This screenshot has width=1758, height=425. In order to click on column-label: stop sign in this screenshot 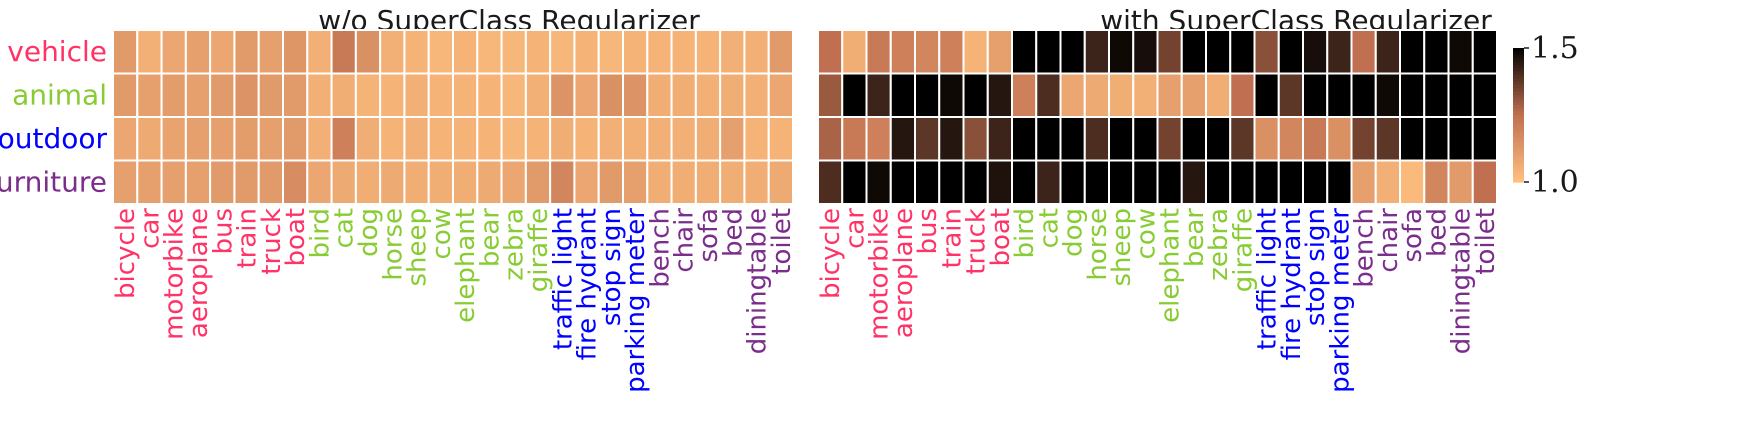, I will do `click(1316, 267)`.